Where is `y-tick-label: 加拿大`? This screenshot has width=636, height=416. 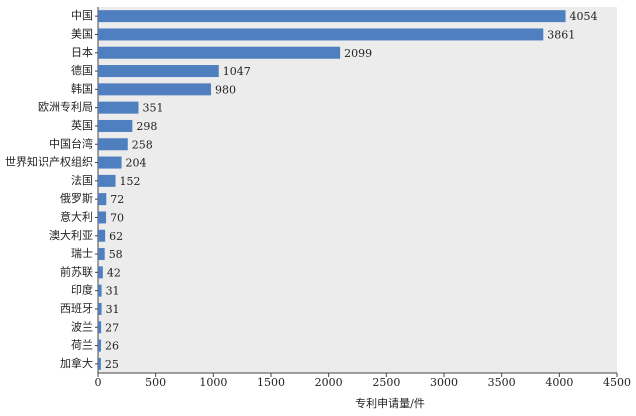
y-tick-label: 加拿大 is located at coordinates (76, 363).